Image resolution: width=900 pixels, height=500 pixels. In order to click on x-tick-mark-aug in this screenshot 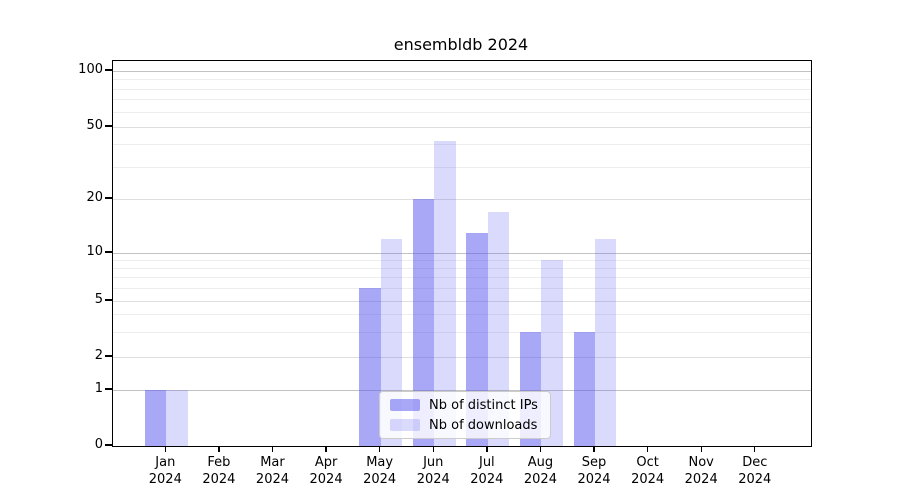, I will do `click(540, 449)`.